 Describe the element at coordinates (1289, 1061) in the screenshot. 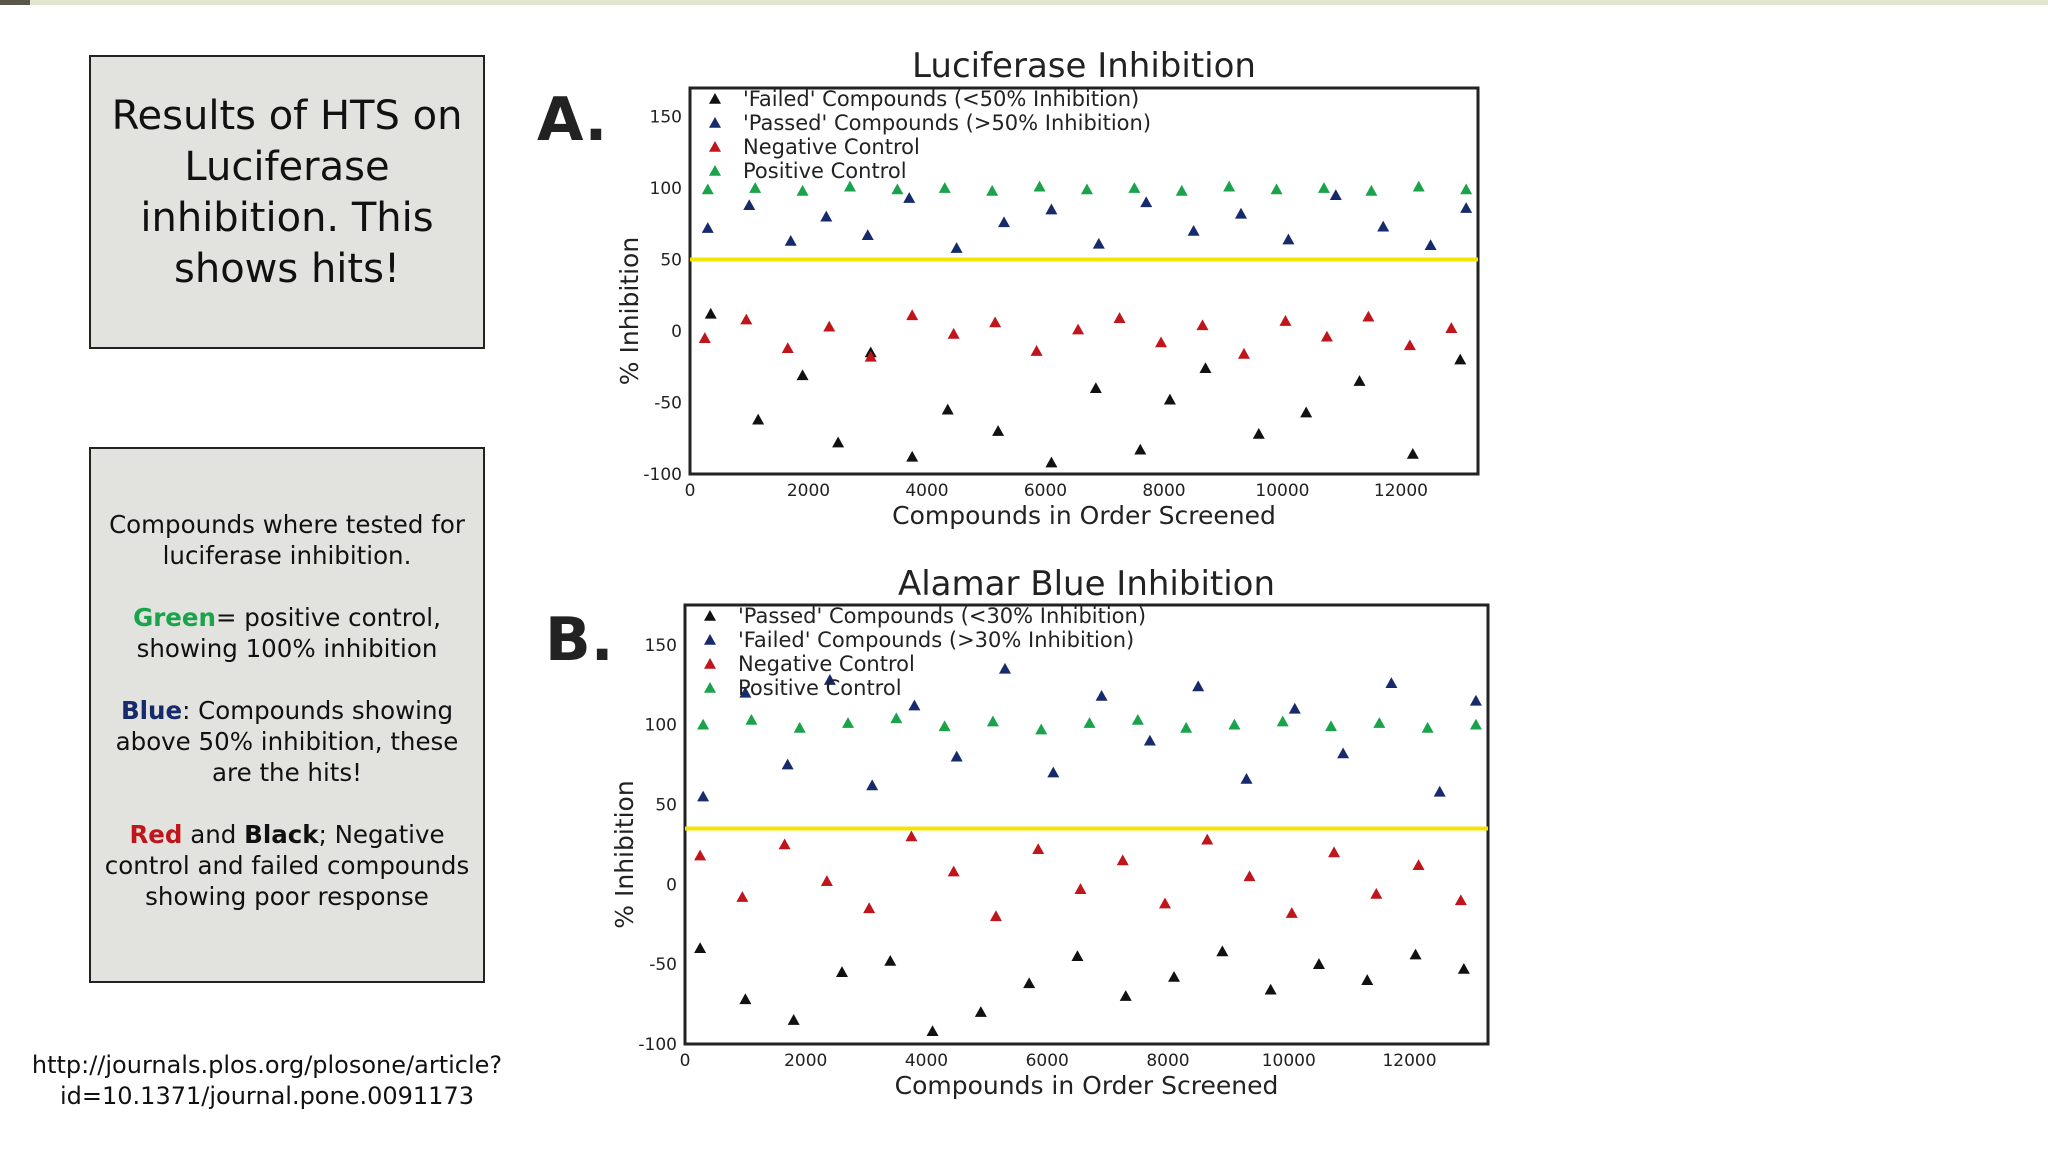

I see `x-tick-label: 10000` at that location.